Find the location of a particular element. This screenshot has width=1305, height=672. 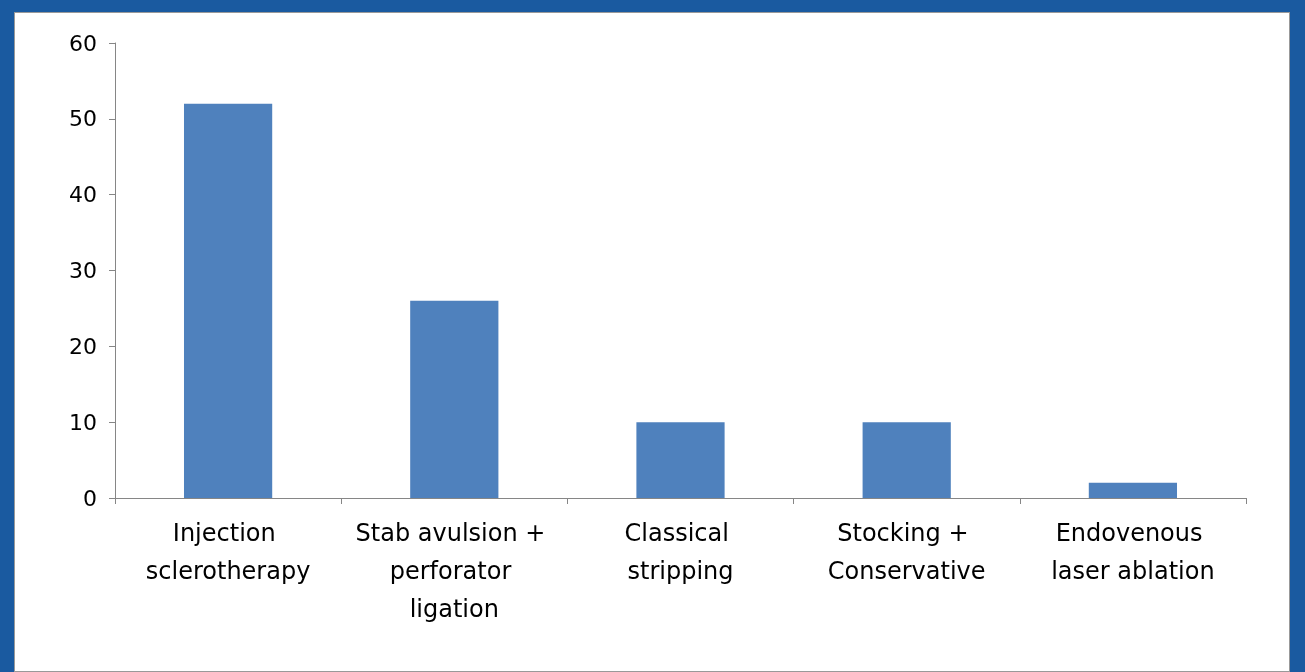

x-tick-label: Injection sclerotherapy is located at coordinates (228, 552).